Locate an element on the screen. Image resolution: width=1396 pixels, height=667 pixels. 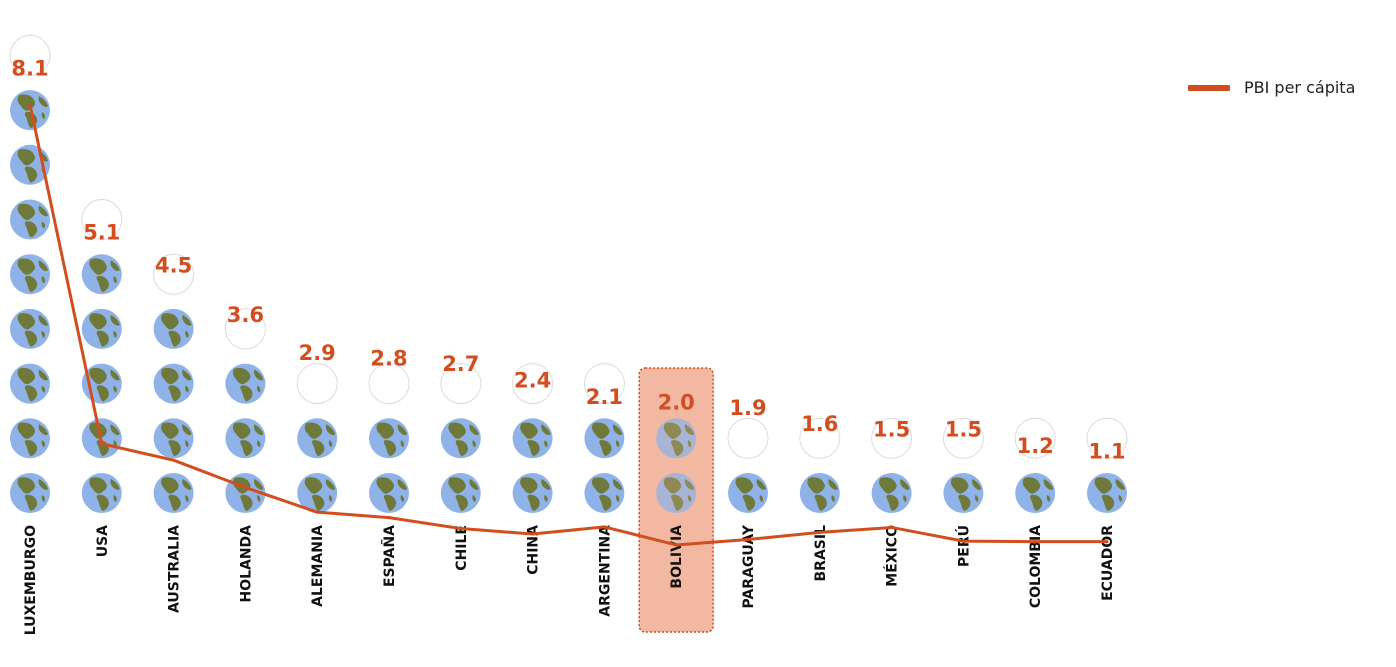
country-label: LUXEMBURGO is located at coordinates (31, 580).